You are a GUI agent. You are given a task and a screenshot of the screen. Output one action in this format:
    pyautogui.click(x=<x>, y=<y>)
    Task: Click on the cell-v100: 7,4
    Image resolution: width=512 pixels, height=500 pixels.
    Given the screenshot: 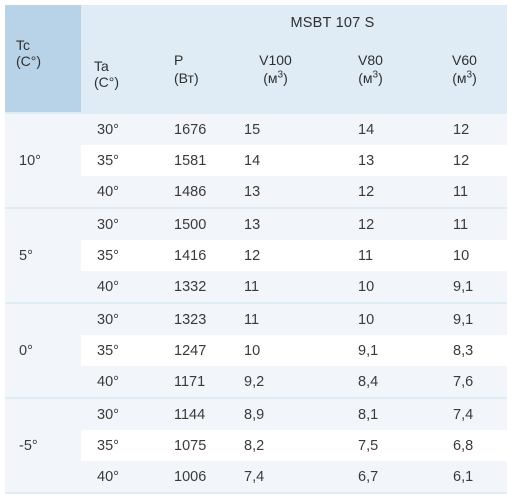 What is the action you would take?
    pyautogui.click(x=275, y=477)
    